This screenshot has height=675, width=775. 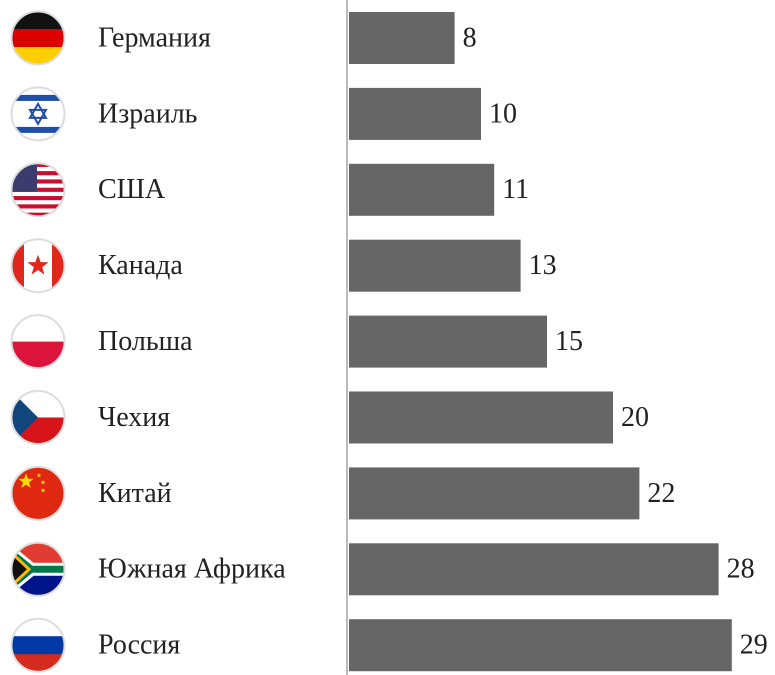 What do you see at coordinates (132, 189) in the screenshot?
I see `y-tick-label: США` at bounding box center [132, 189].